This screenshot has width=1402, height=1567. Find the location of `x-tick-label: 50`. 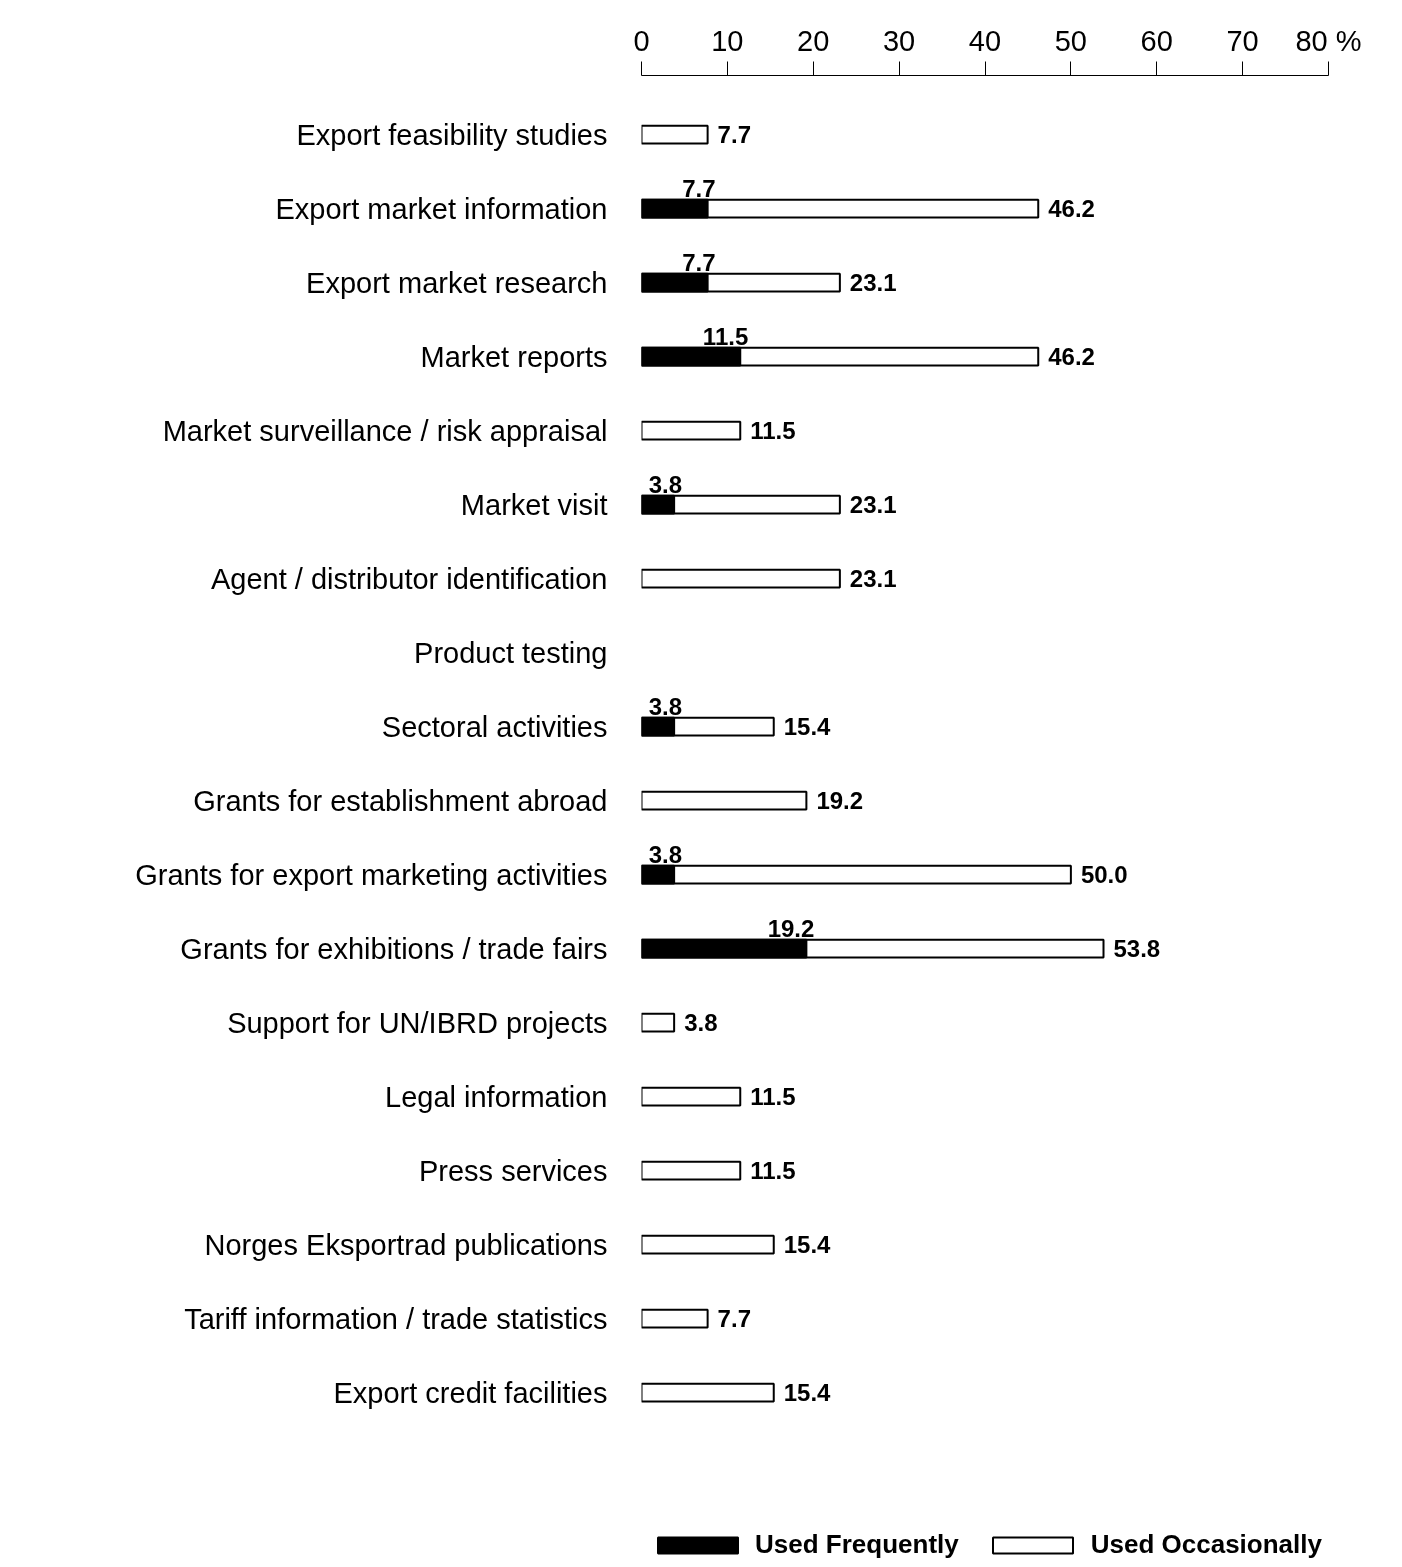

x-tick-label: 50 is located at coordinates (1071, 40).